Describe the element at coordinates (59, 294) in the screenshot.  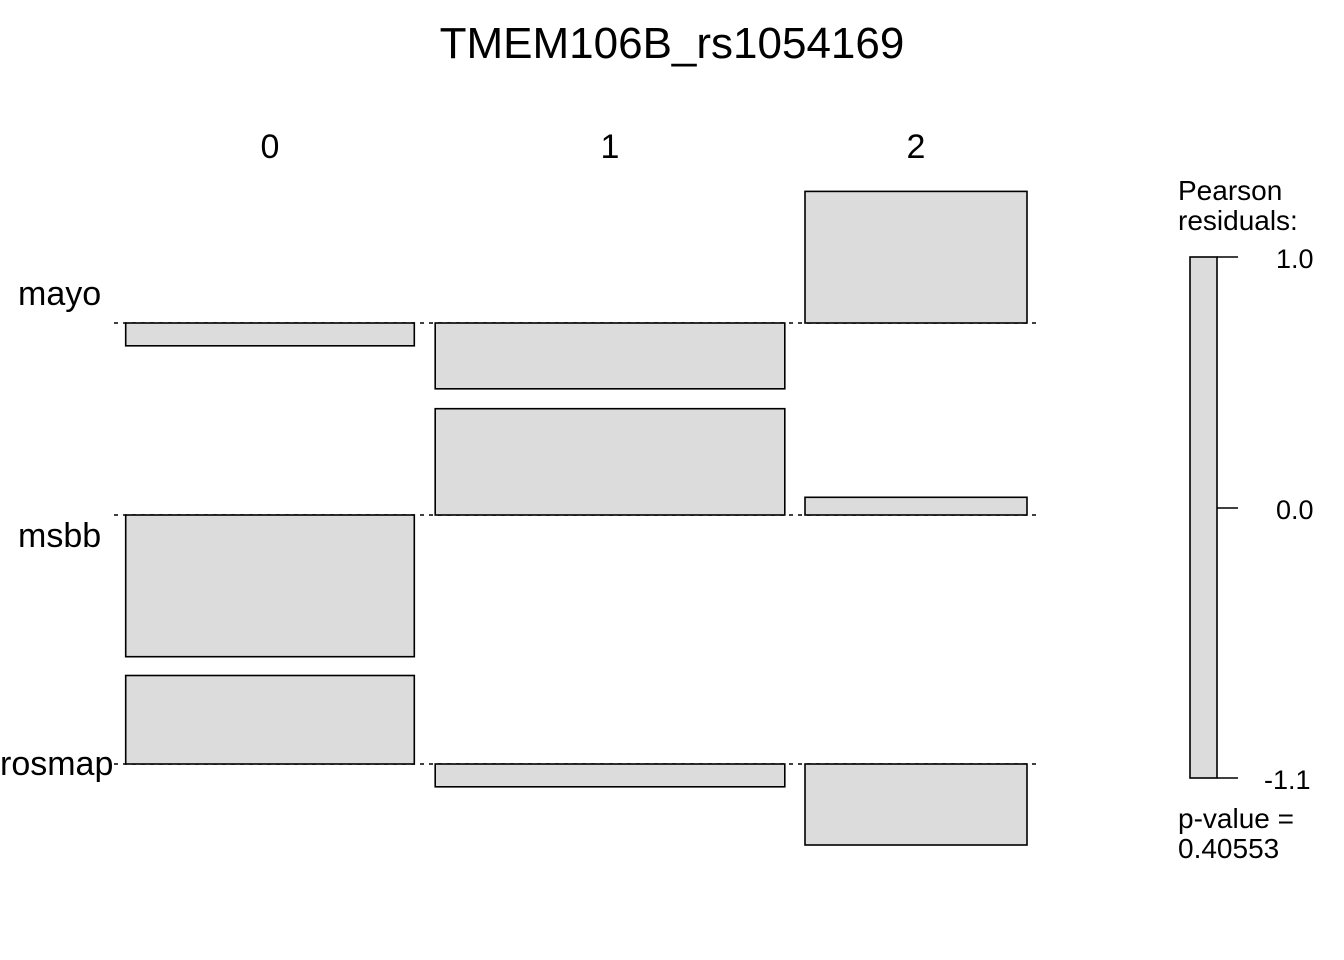
I see `row-label-mayo: mayo` at that location.